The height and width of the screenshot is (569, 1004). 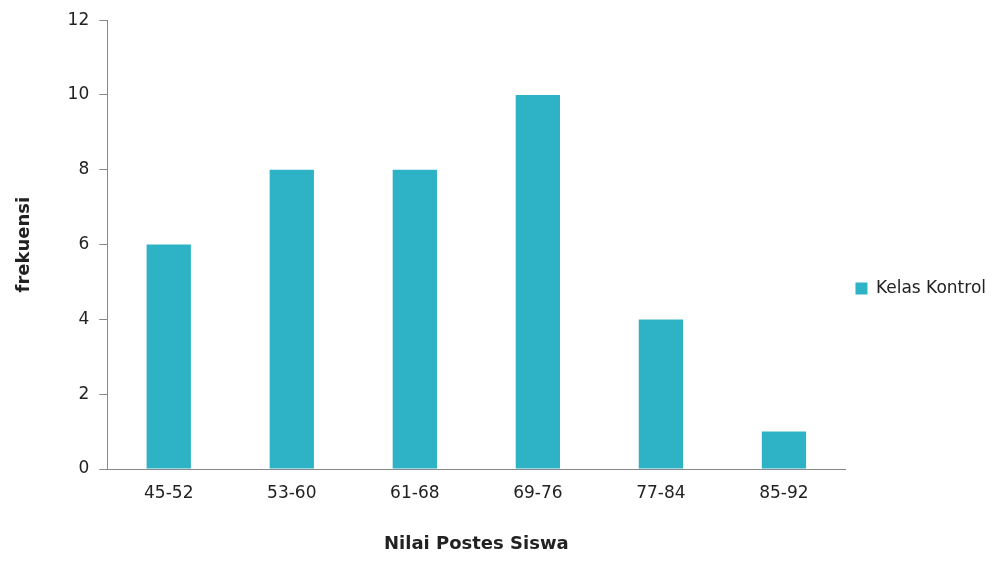 What do you see at coordinates (84, 392) in the screenshot?
I see `y-tick-label: 2` at bounding box center [84, 392].